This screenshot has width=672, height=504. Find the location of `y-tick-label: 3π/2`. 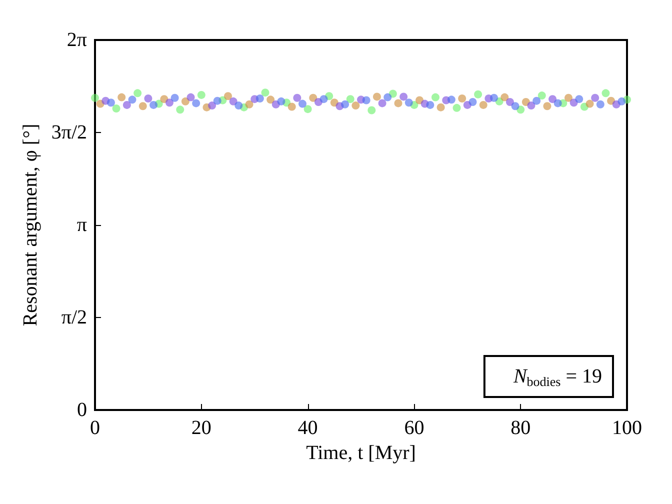

y-tick-label: 3π/2 is located at coordinates (69, 133).